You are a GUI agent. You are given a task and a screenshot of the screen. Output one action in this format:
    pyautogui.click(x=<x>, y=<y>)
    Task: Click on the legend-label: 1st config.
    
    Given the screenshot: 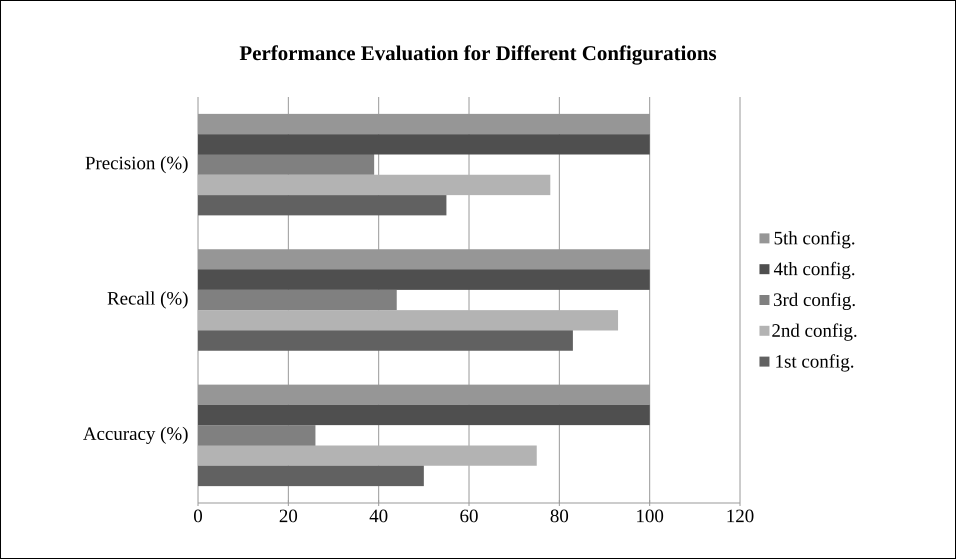 What is the action you would take?
    pyautogui.click(x=815, y=363)
    